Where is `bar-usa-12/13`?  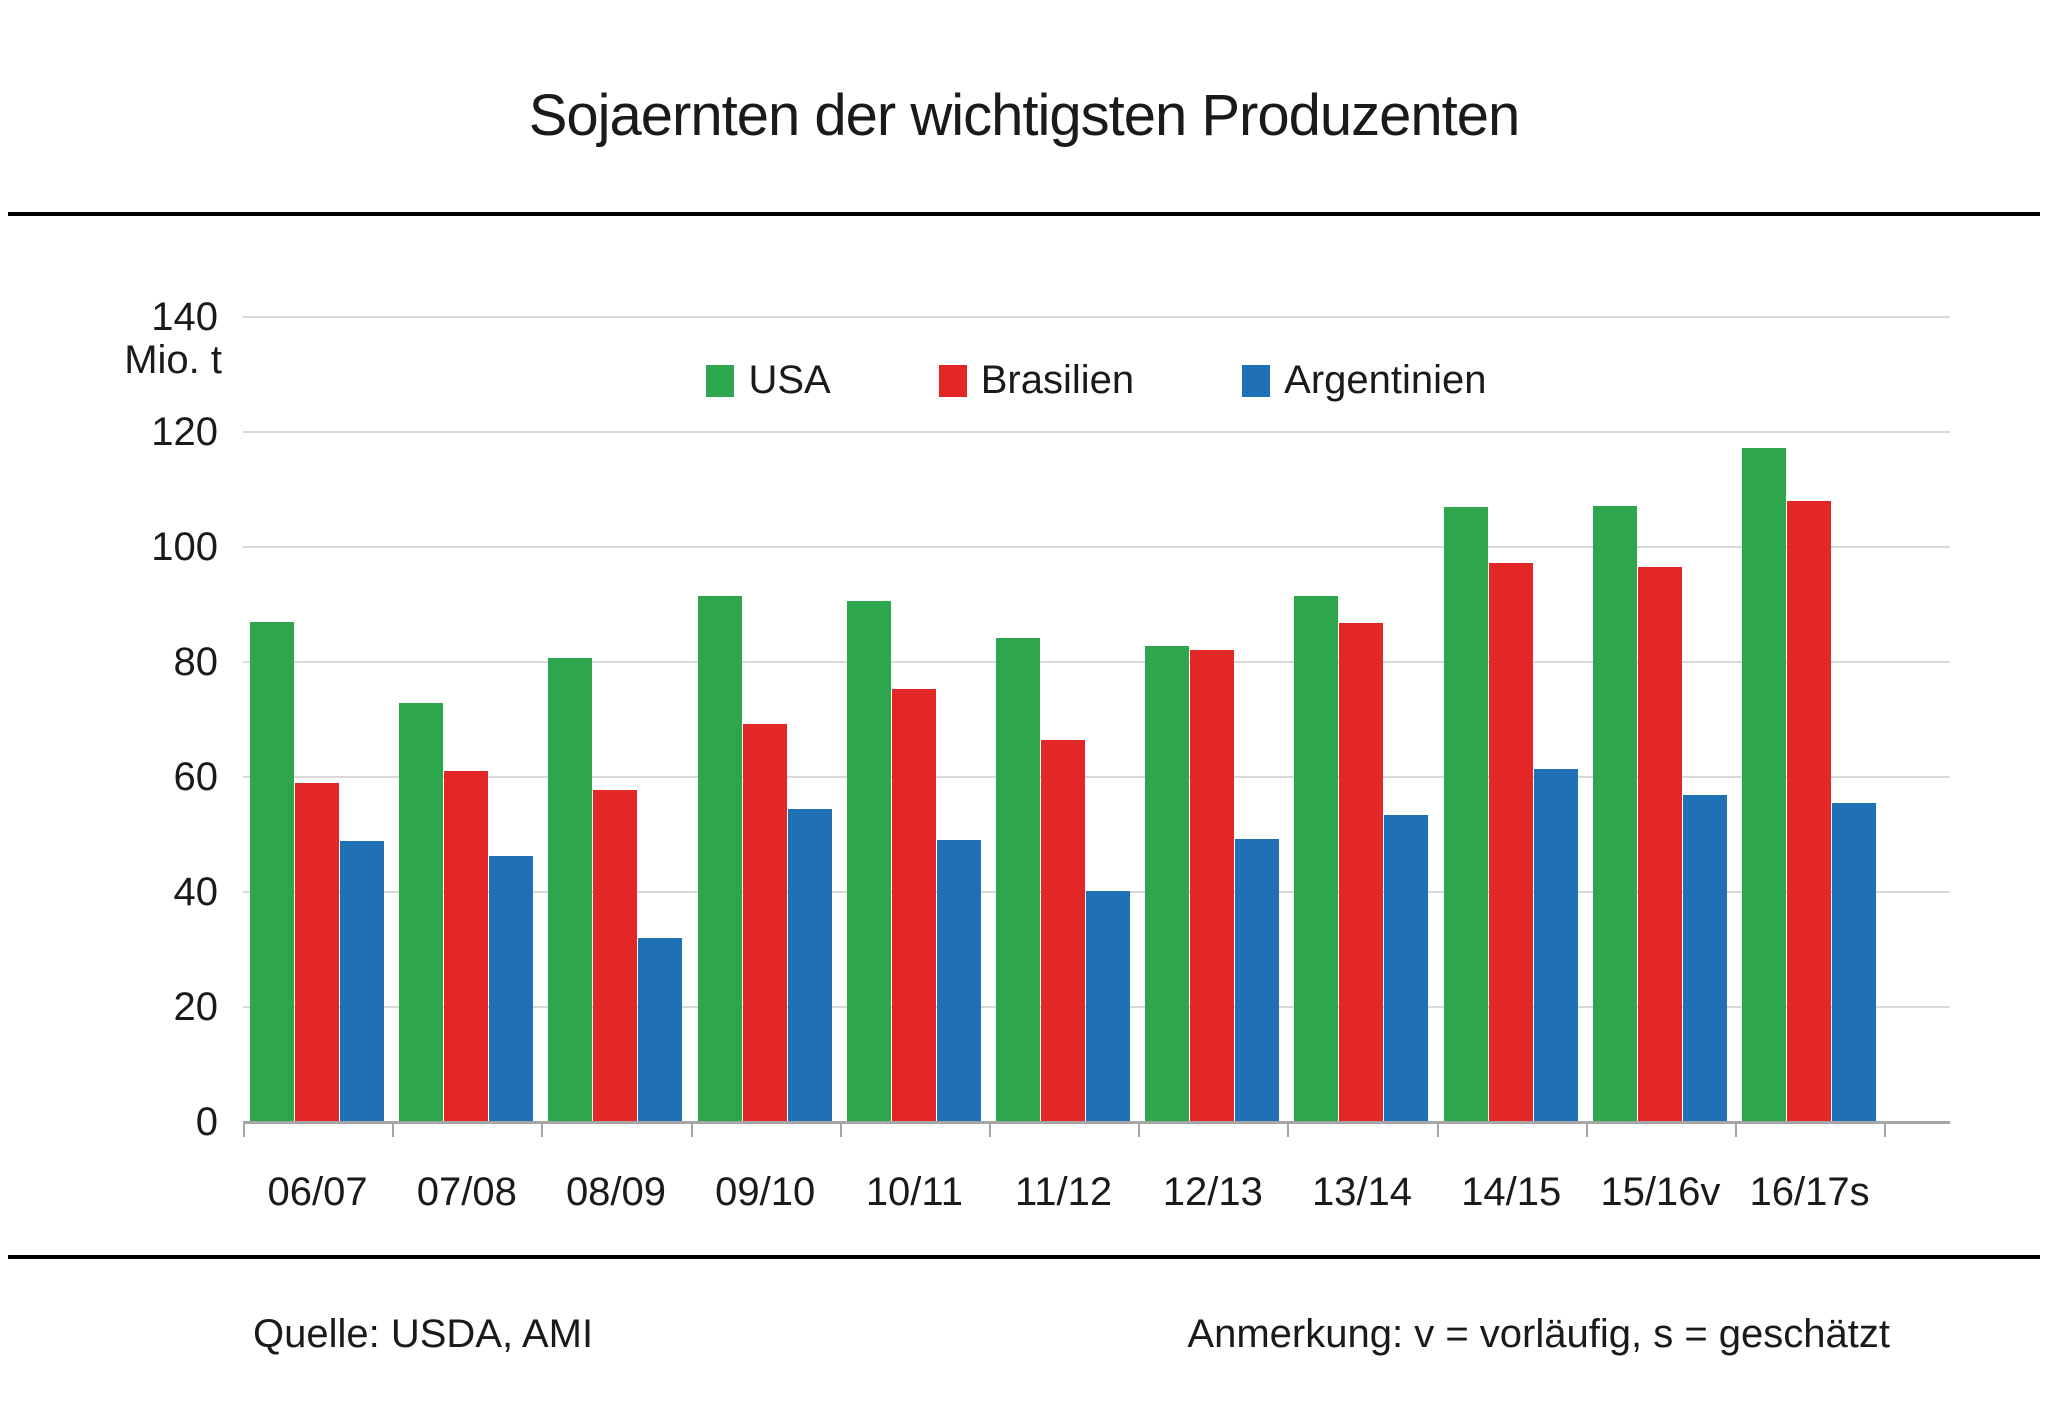
bar-usa-12/13 is located at coordinates (1167, 883).